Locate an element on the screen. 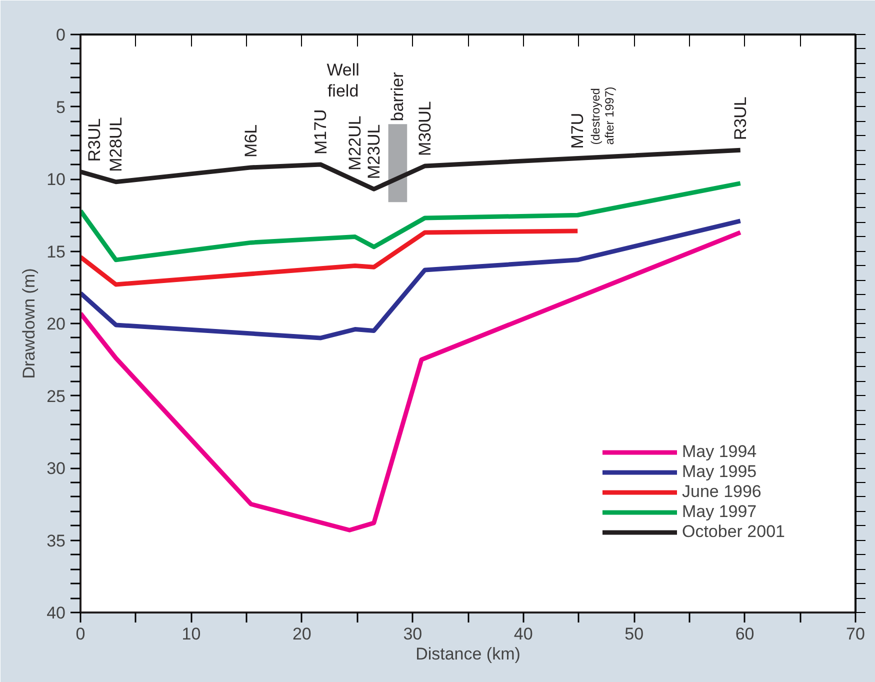 The height and width of the screenshot is (682, 875). annotation: Well field is located at coordinates (343, 80).